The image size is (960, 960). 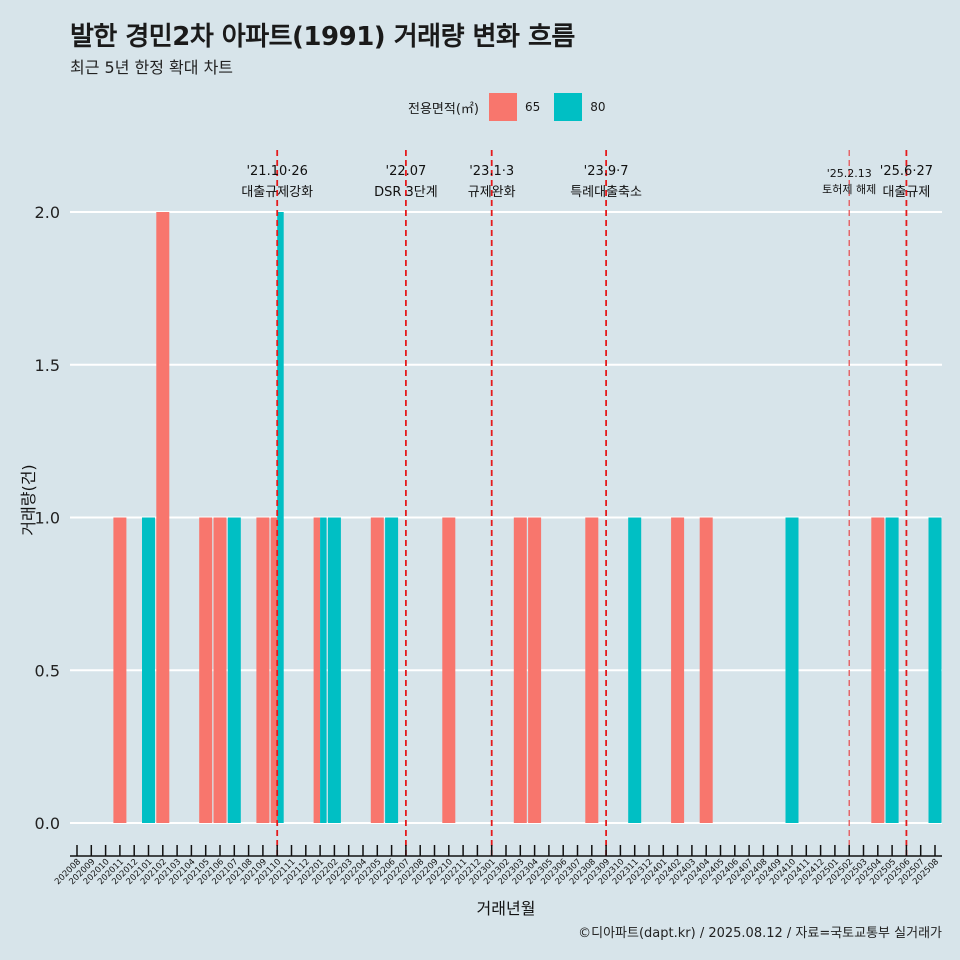 I want to click on chart-title: 발한 경민2차 아파트(1991) 거래량 변화 흐름, so click(x=322, y=37).